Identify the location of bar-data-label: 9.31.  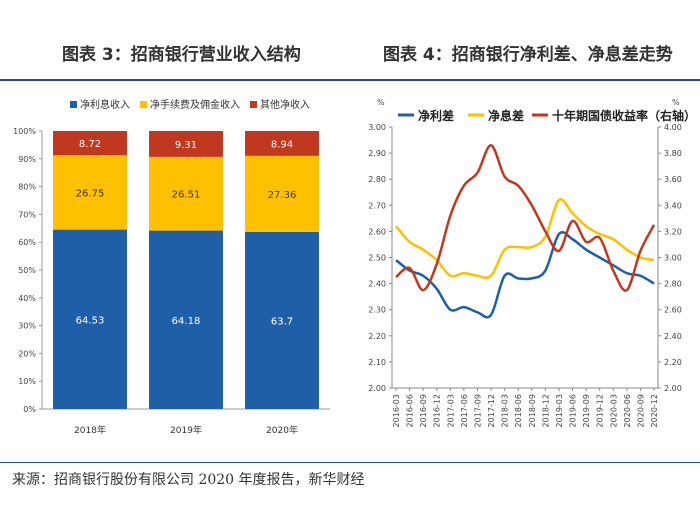
(186, 145).